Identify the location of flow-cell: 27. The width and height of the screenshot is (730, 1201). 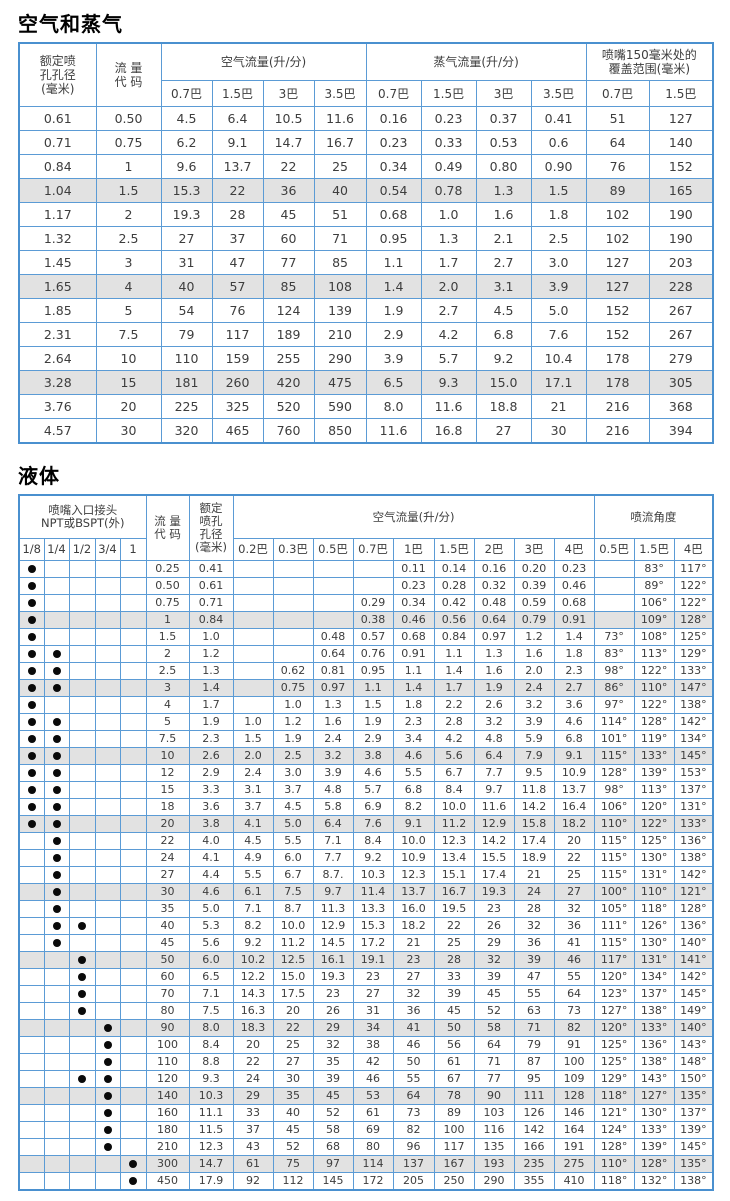
(574, 892).